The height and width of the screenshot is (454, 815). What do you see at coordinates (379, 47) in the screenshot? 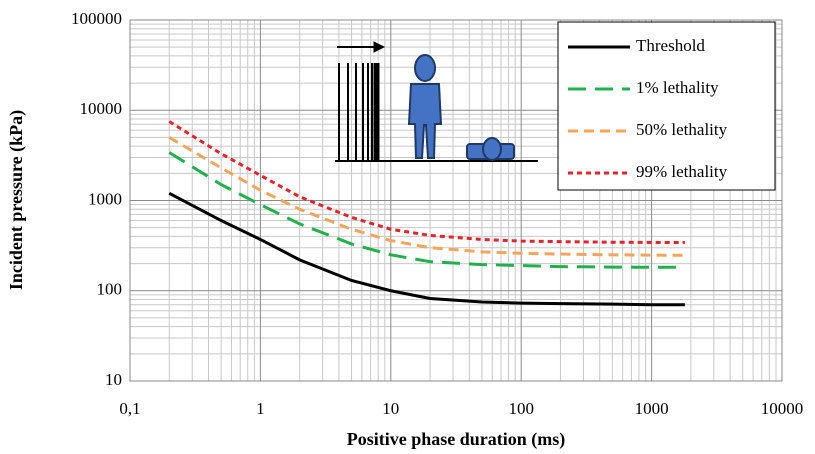
I see `arrow-head` at bounding box center [379, 47].